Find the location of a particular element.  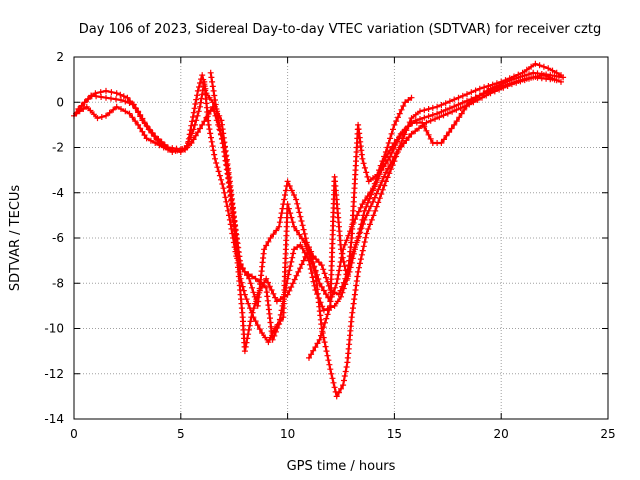

y-axis-label: SDTVAR / TECUs is located at coordinates (15, 238).